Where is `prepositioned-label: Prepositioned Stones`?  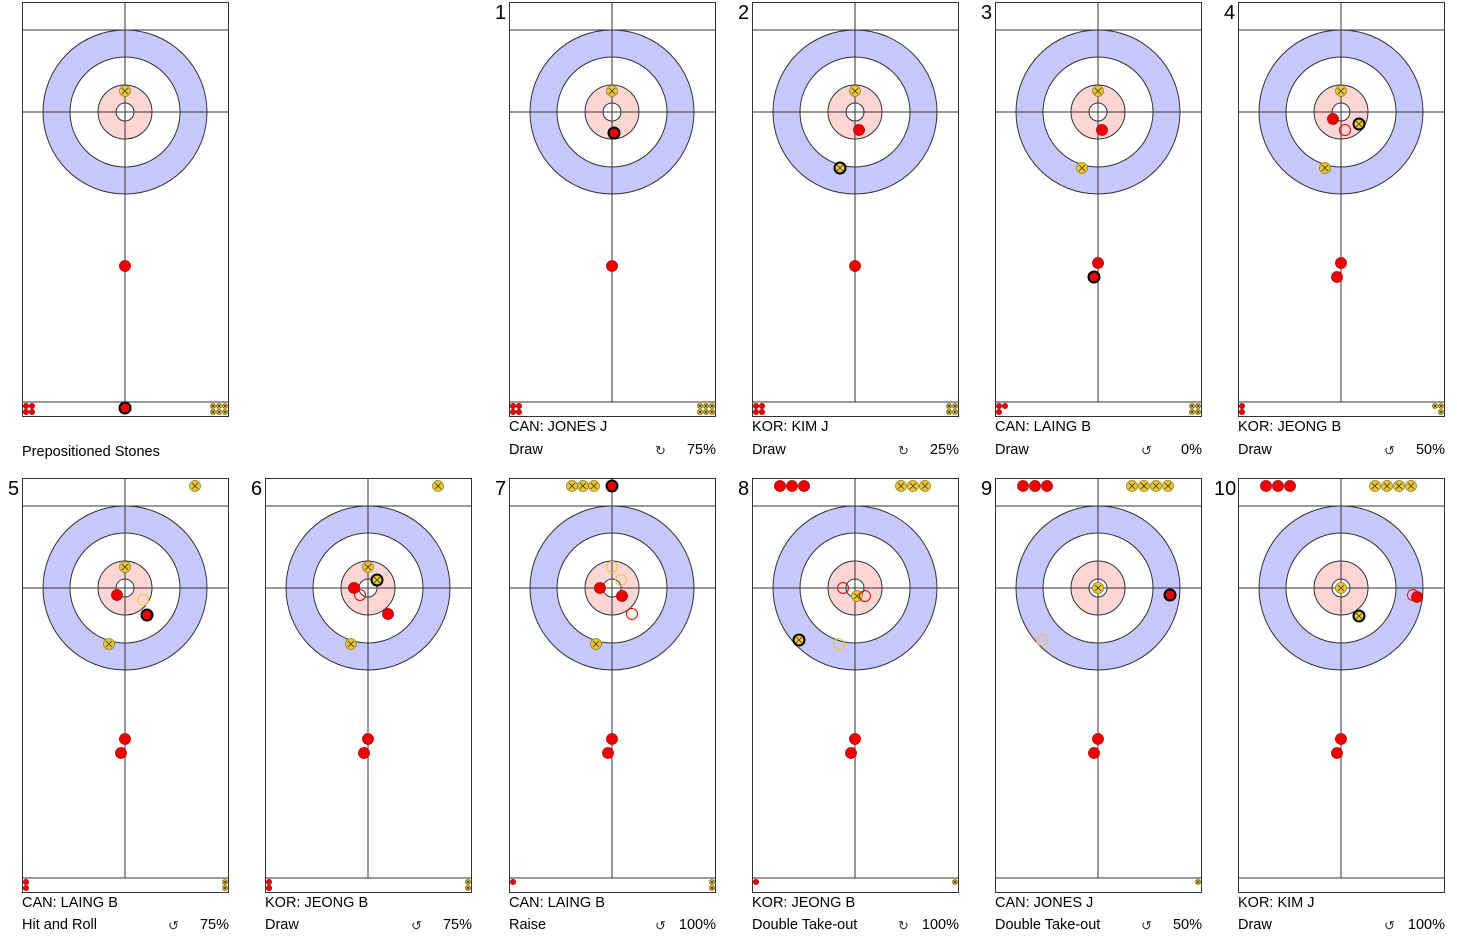
prepositioned-label: Prepositioned Stones is located at coordinates (91, 452).